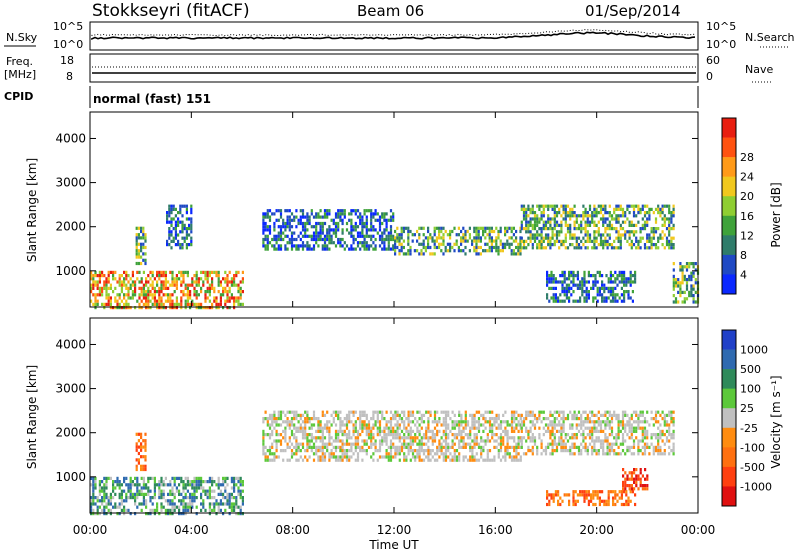  What do you see at coordinates (351, 97) in the screenshot?
I see `cpid-panel: CPID normal (fast) 151` at bounding box center [351, 97].